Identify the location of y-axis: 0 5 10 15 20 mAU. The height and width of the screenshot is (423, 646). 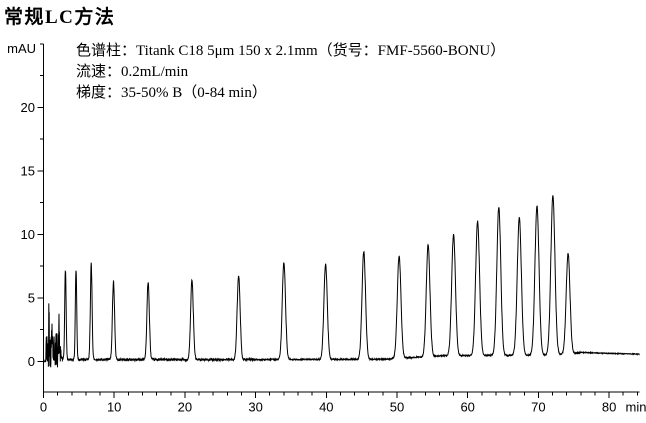
(25, 205).